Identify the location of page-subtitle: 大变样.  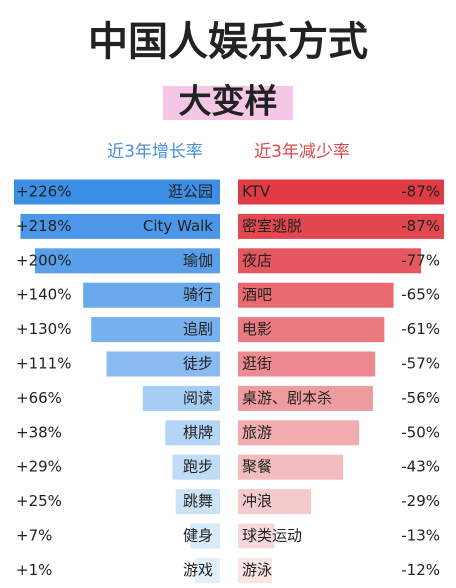
(228, 101).